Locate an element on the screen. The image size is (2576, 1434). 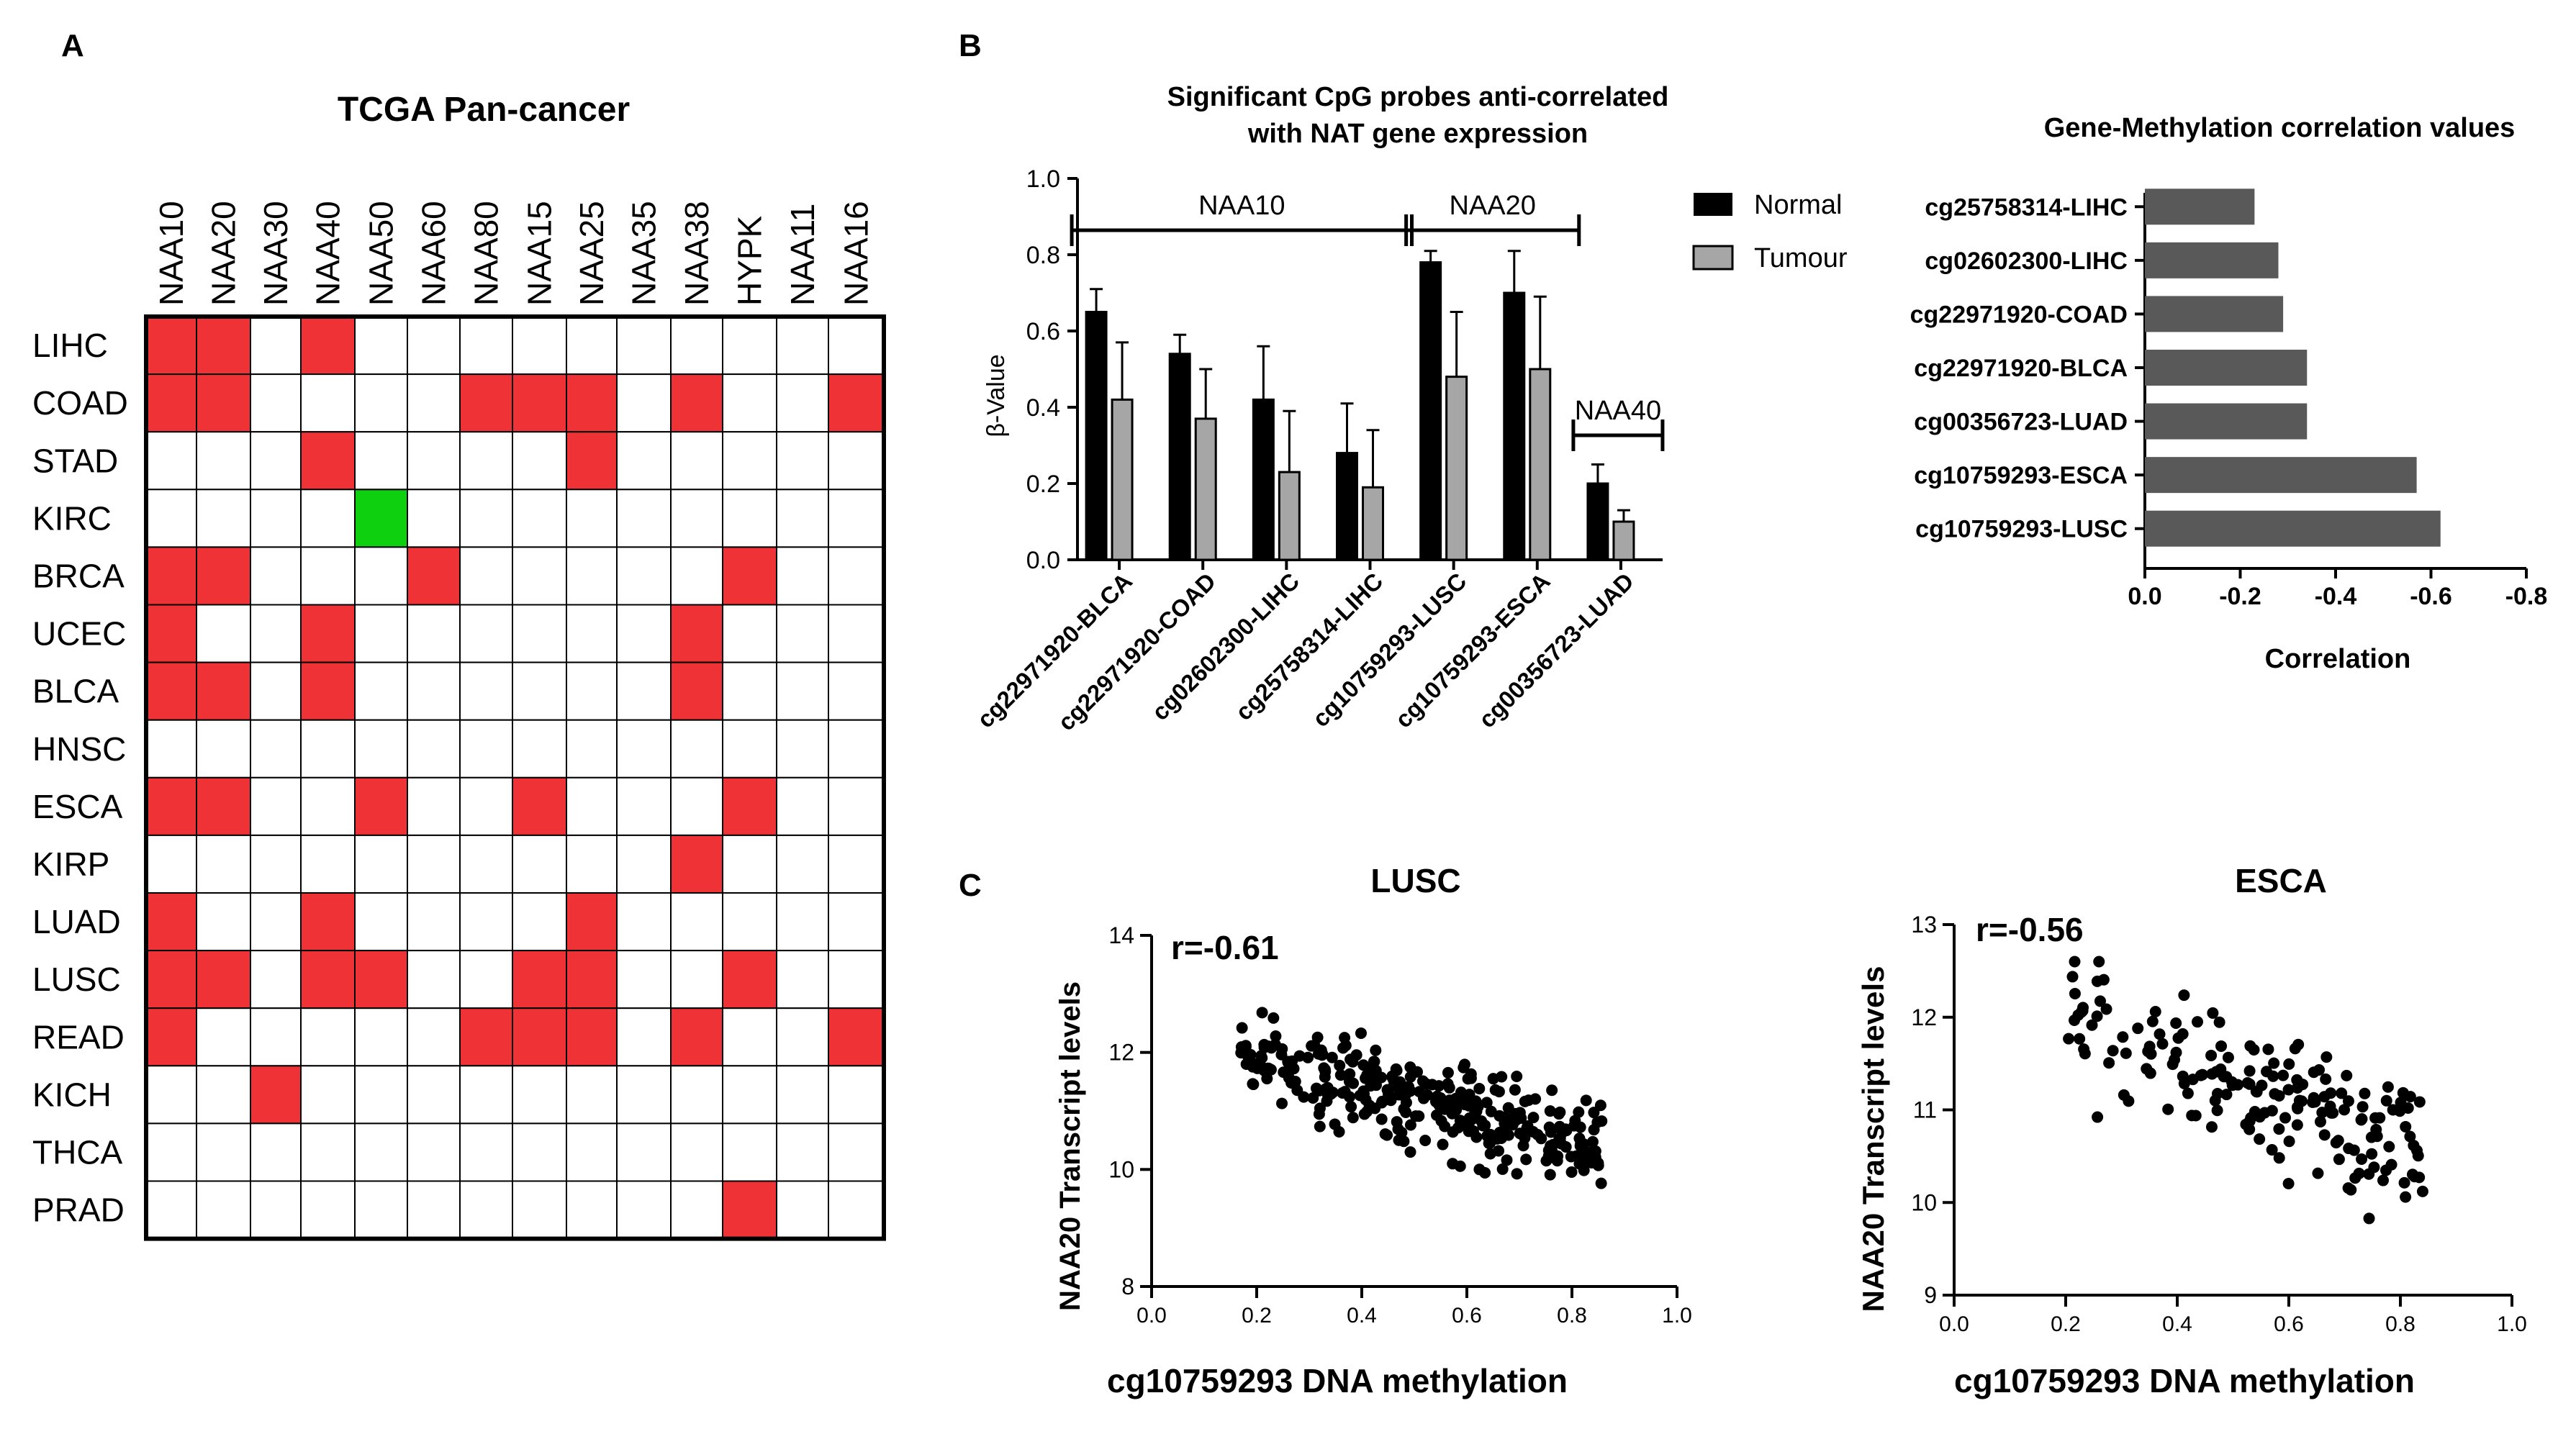
column-label: NAA30 is located at coordinates (276, 254).